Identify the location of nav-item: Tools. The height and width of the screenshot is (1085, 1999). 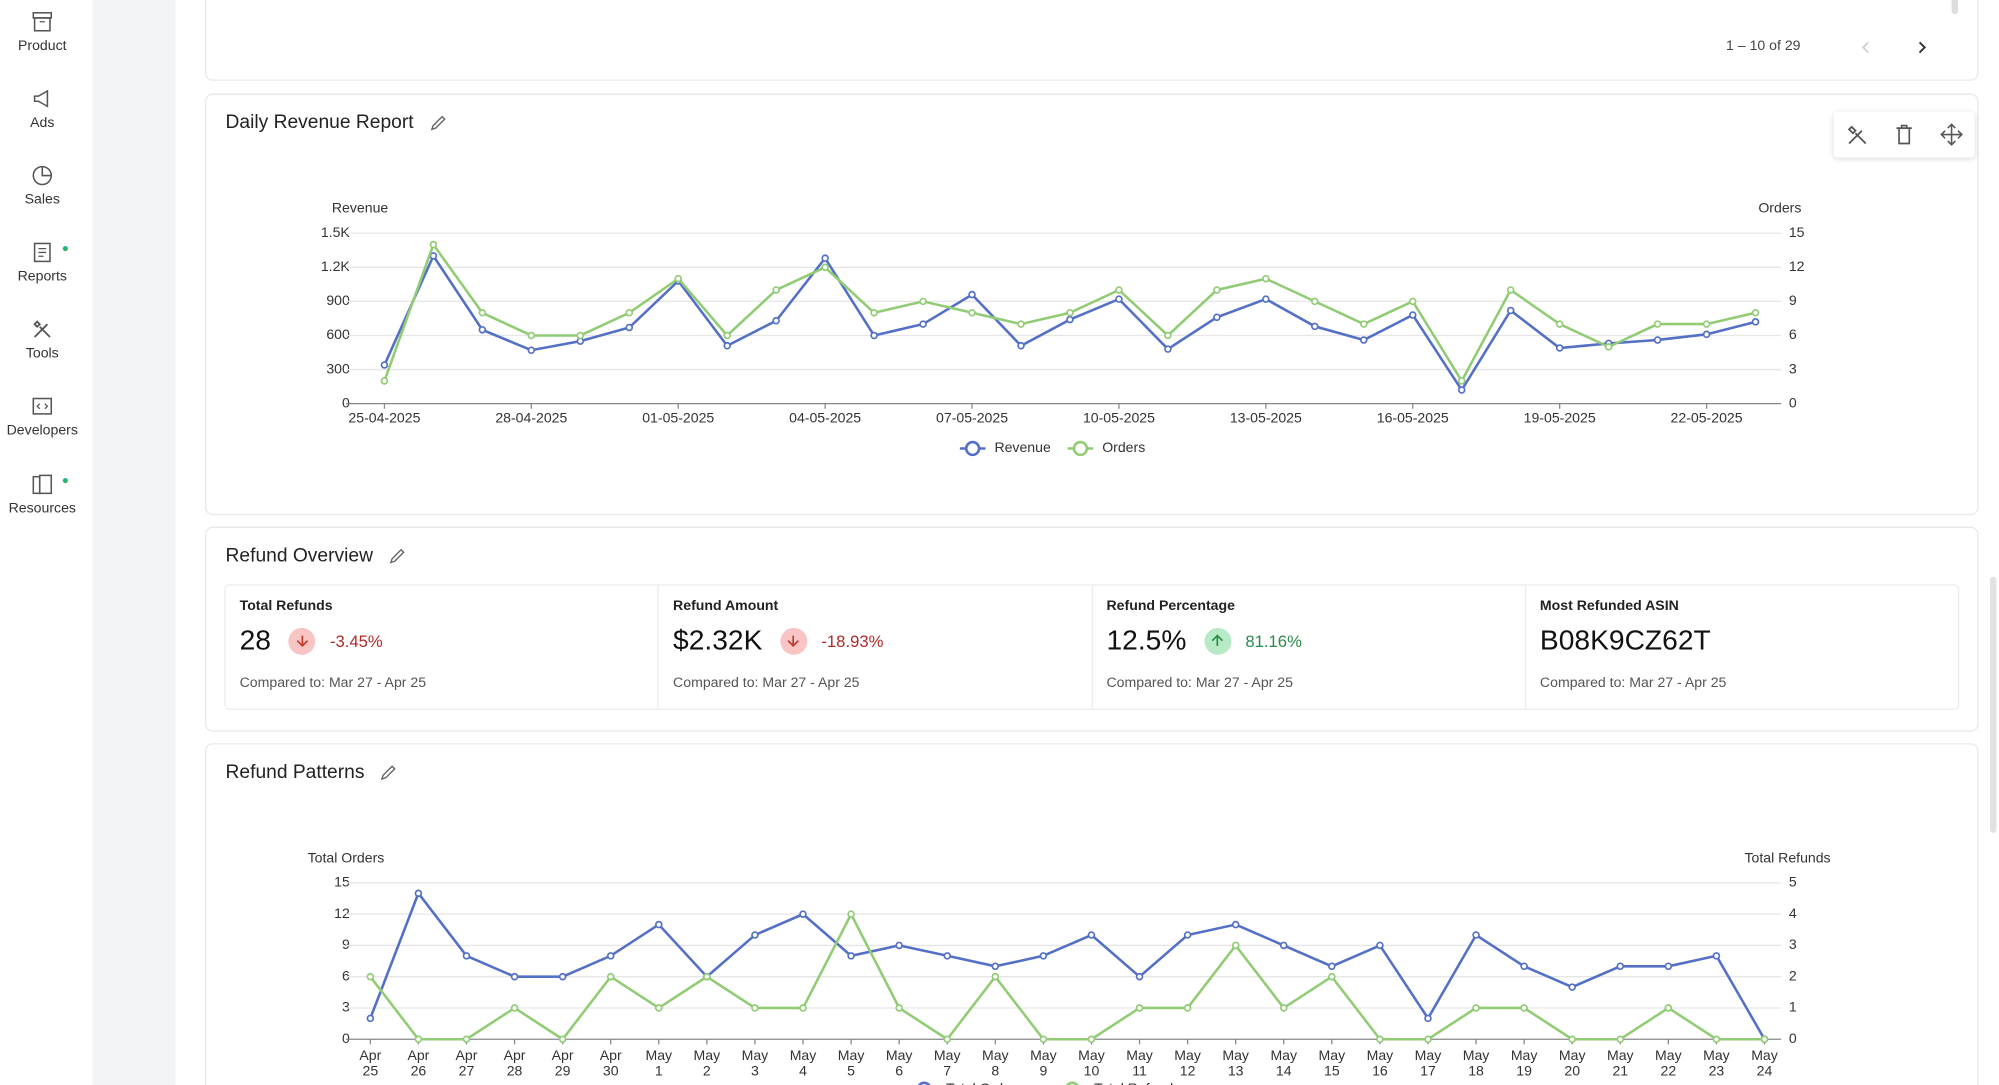
(42, 340).